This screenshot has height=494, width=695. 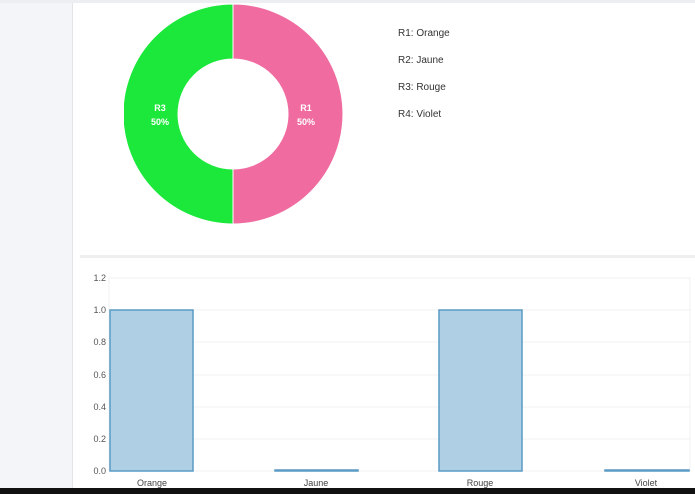 What do you see at coordinates (347, 491) in the screenshot?
I see `bottom-bar` at bounding box center [347, 491].